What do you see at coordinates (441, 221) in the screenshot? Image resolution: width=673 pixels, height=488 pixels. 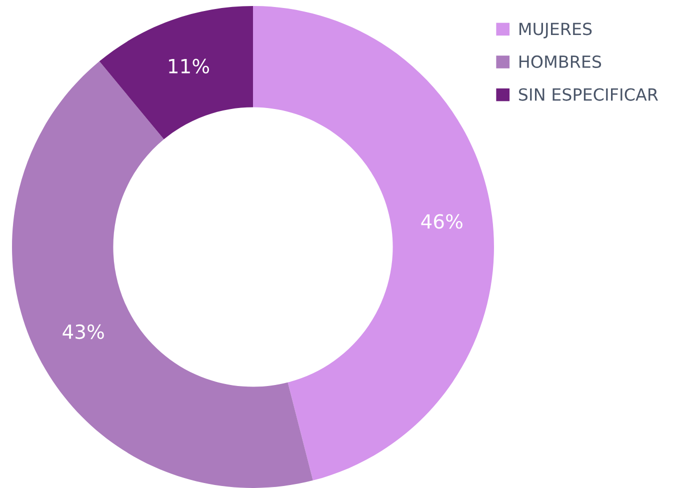 I see `data-label: 46%` at bounding box center [441, 221].